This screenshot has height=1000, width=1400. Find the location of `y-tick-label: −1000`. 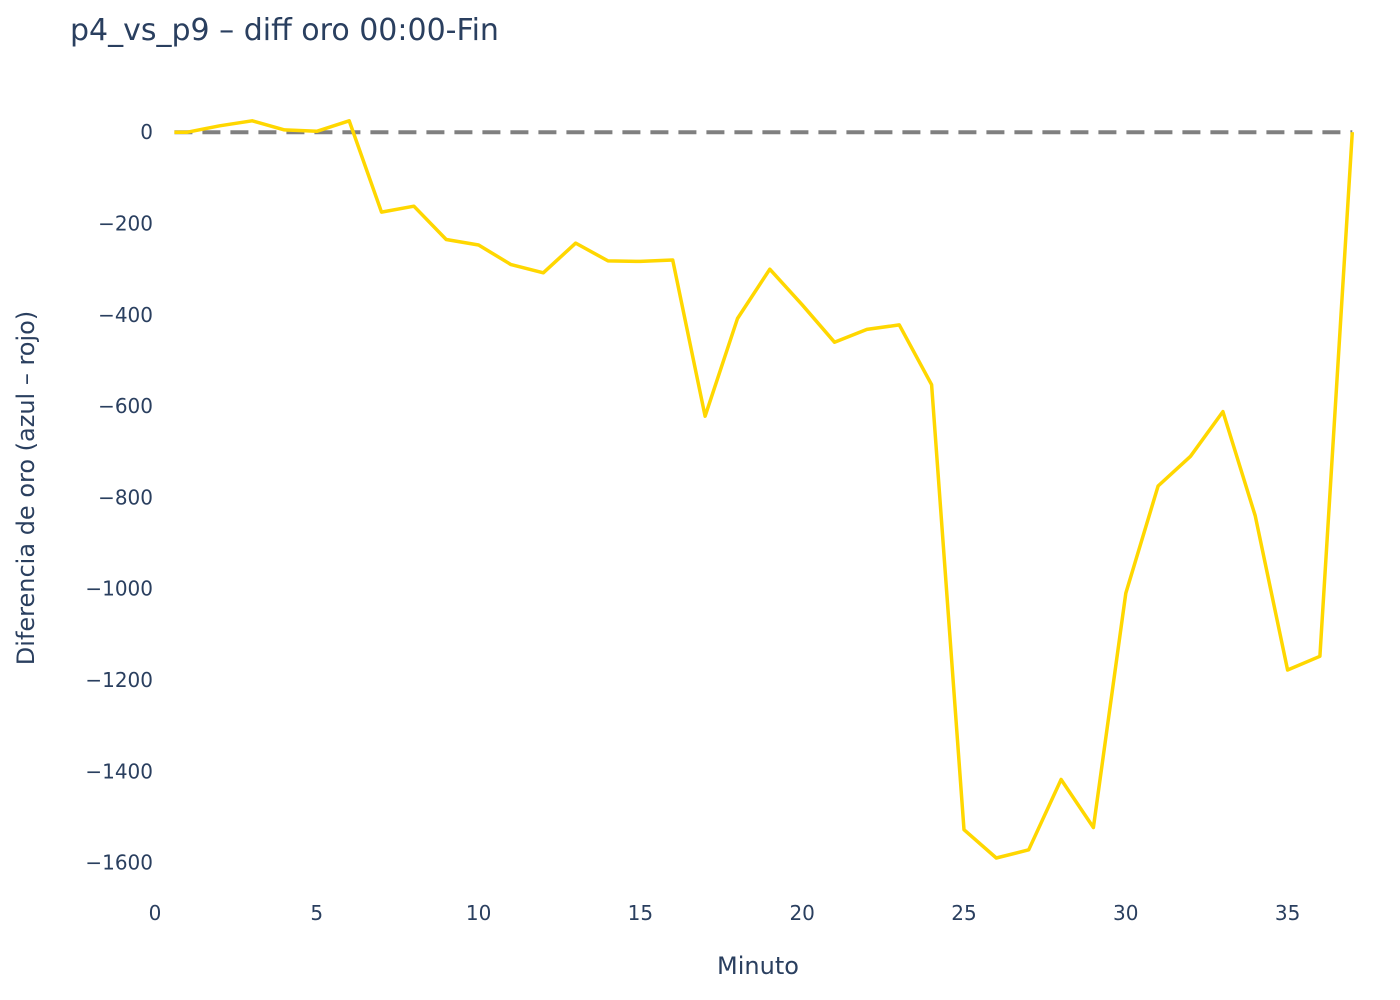

y-tick-label: −1000 is located at coordinates (119, 589).